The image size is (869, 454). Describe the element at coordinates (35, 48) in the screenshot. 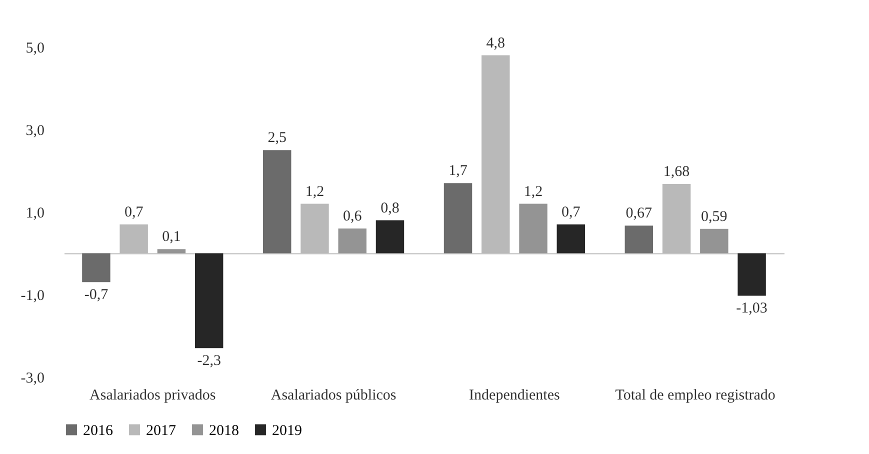

I see `y-tick-label: 5,0` at that location.